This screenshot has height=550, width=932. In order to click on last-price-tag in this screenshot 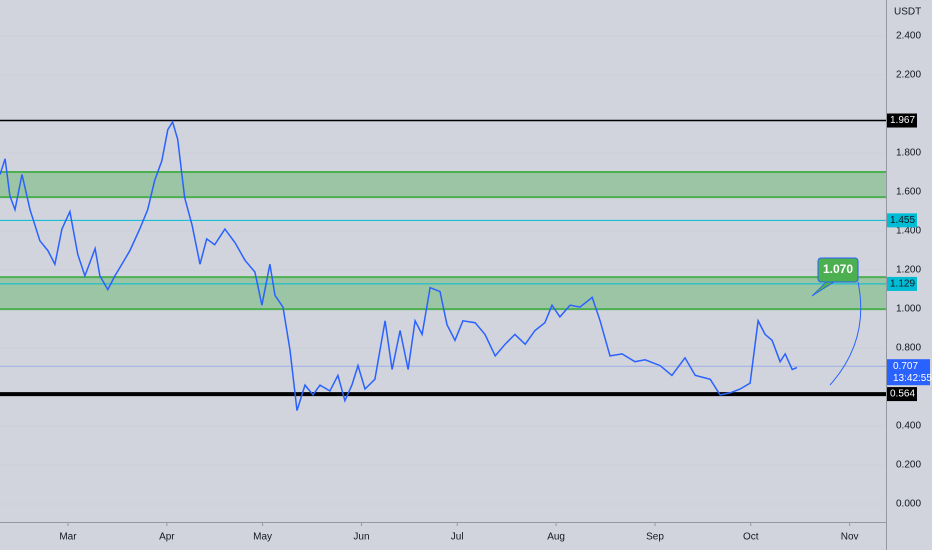, I will do `click(908, 372)`.